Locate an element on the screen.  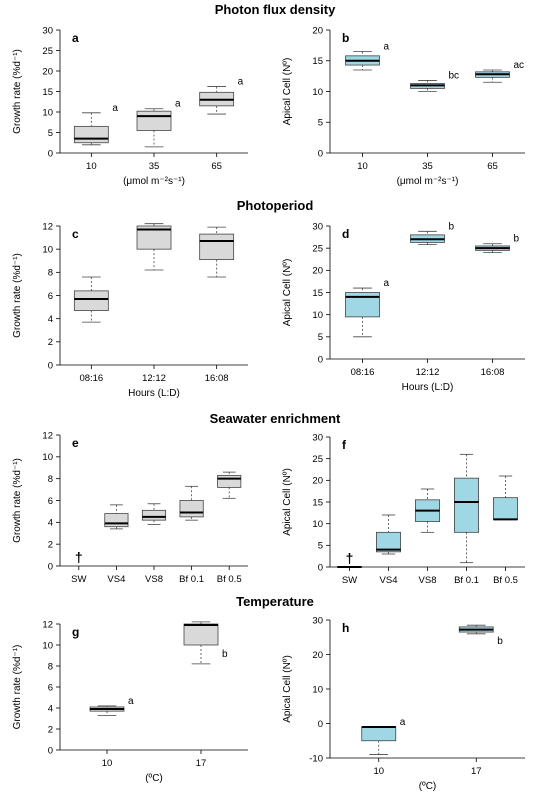
y-tick-label: 4 is located at coordinates (50, 523).